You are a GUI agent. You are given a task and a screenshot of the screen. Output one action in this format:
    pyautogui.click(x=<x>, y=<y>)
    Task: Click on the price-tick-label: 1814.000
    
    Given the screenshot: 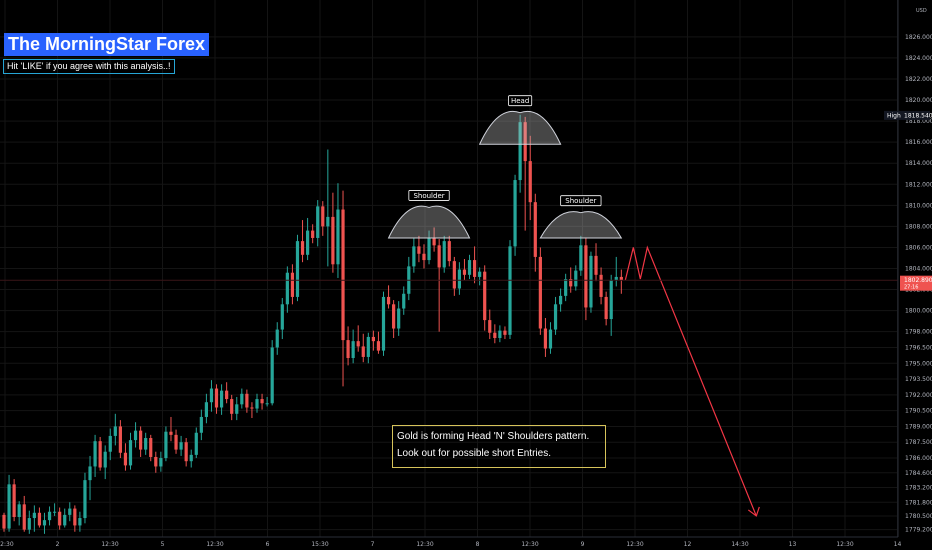 What is the action you would take?
    pyautogui.click(x=918, y=163)
    